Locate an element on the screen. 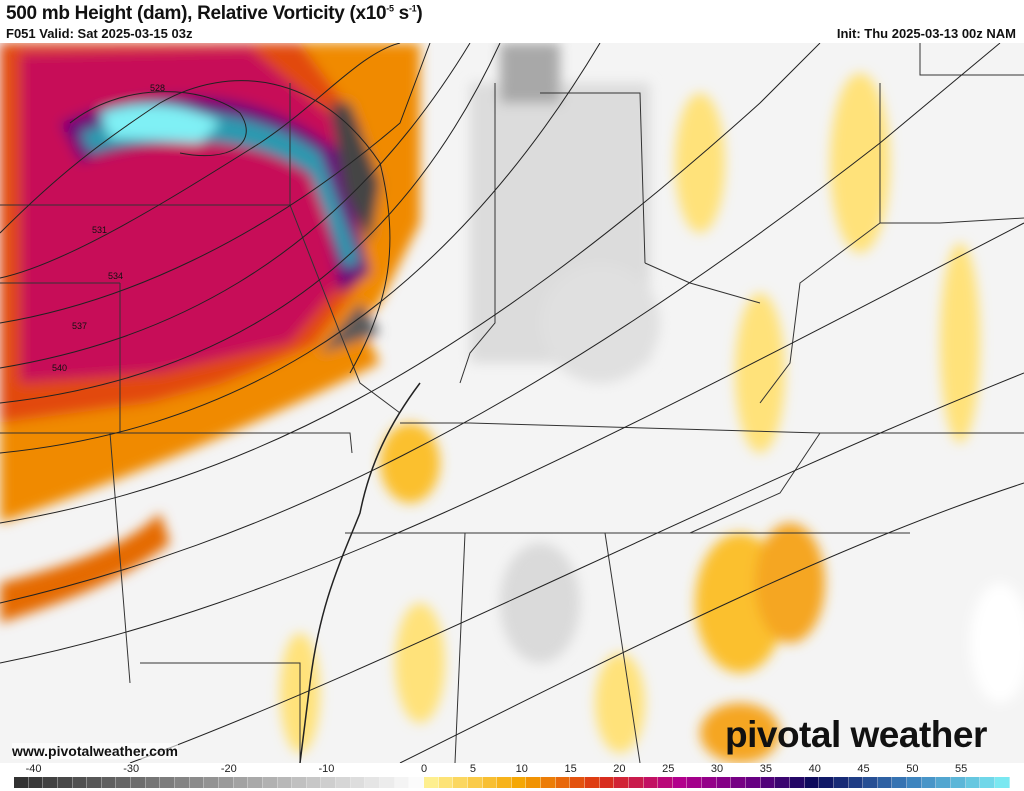  watermark-url: www.pivotalweather.com is located at coordinates (95, 751).